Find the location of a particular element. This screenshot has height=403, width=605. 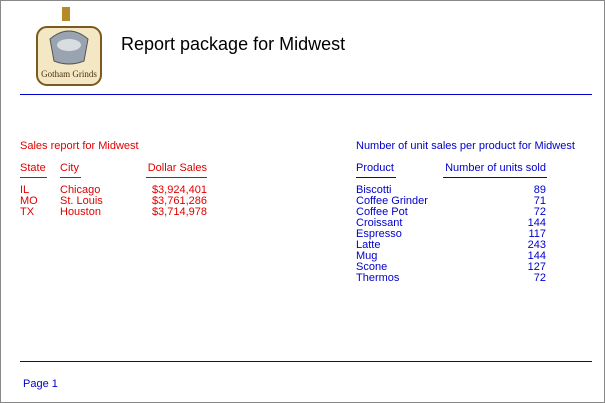

table-cell: MO is located at coordinates (29, 201).